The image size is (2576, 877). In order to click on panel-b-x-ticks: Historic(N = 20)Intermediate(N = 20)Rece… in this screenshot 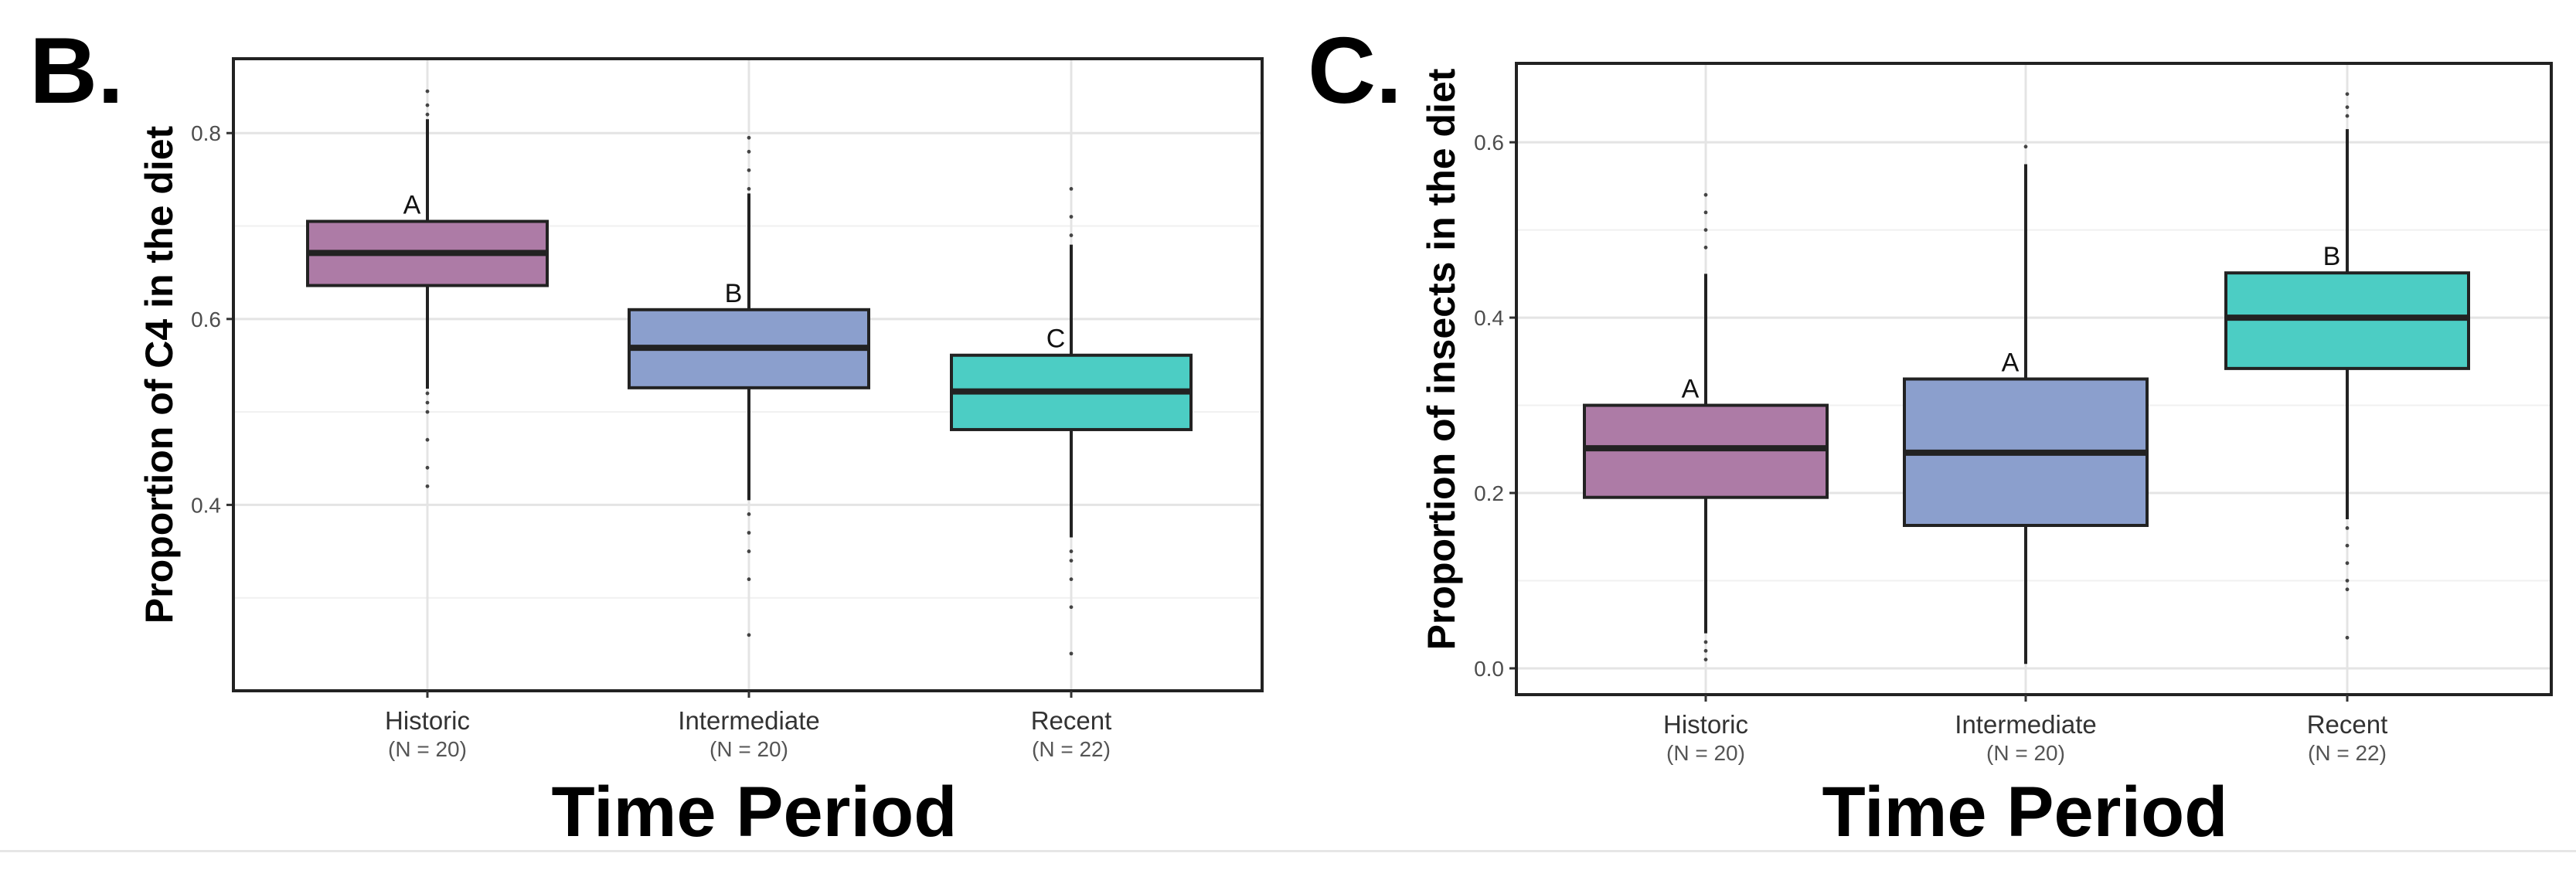, I will do `click(748, 726)`.